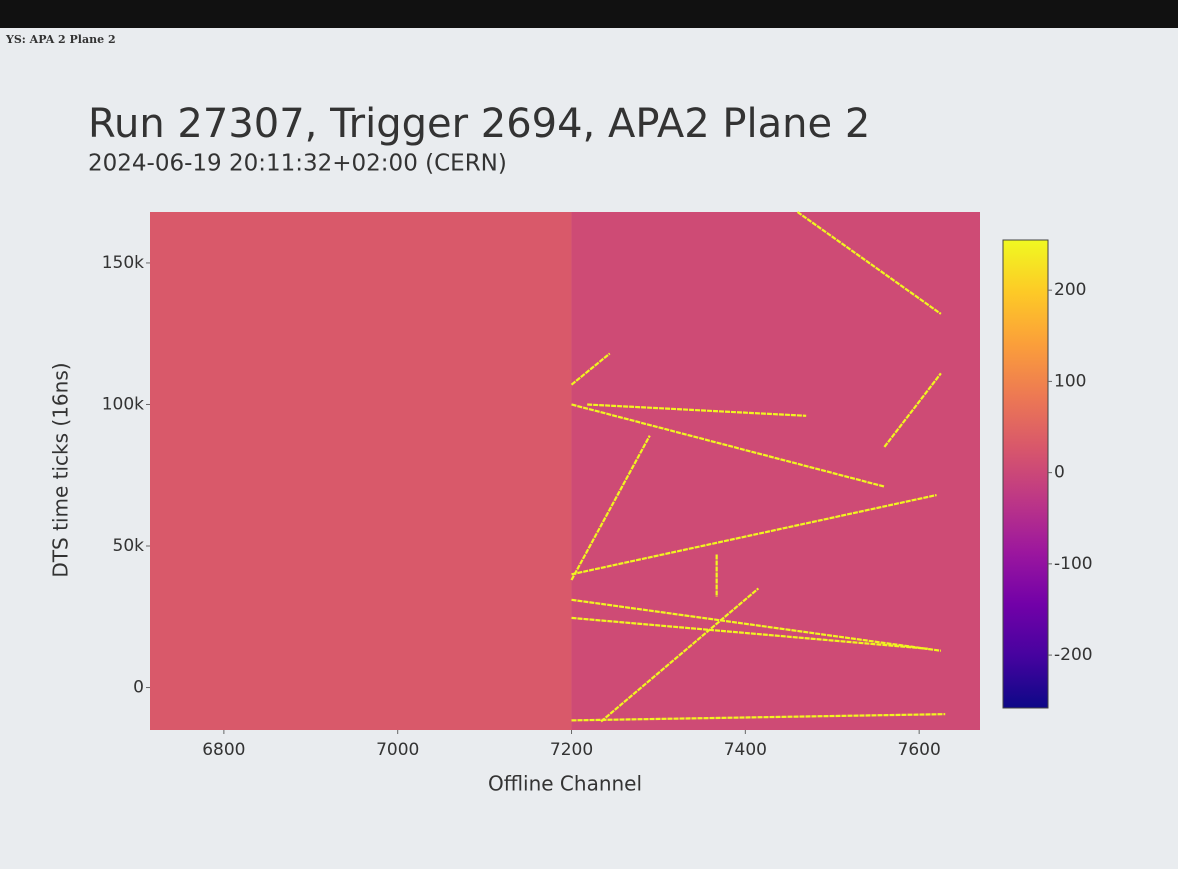 Image resolution: width=1178 pixels, height=869 pixels. I want to click on x-tick-label: 7000, so click(397, 750).